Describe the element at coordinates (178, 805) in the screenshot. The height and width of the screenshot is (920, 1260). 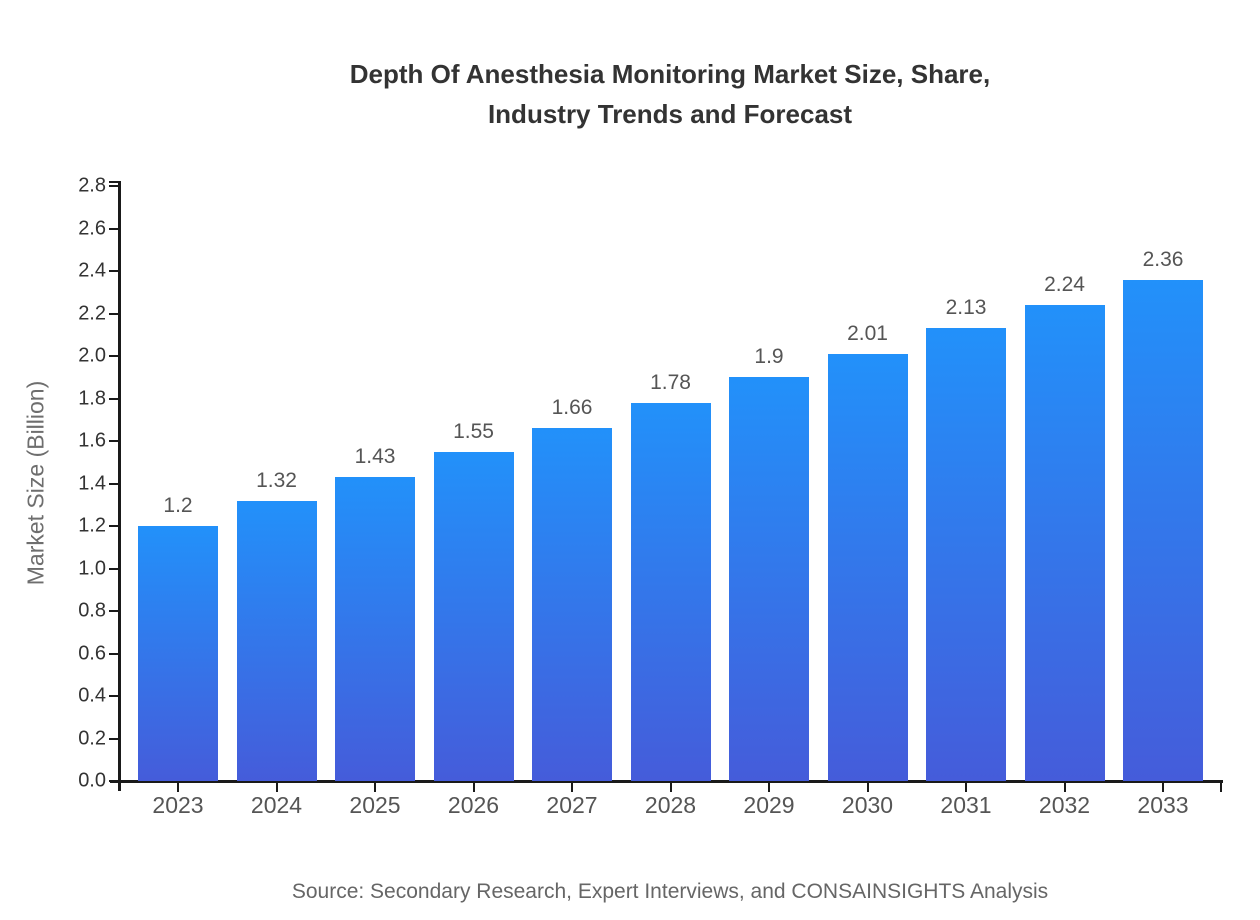
I see `x-tick-label: 2023` at that location.